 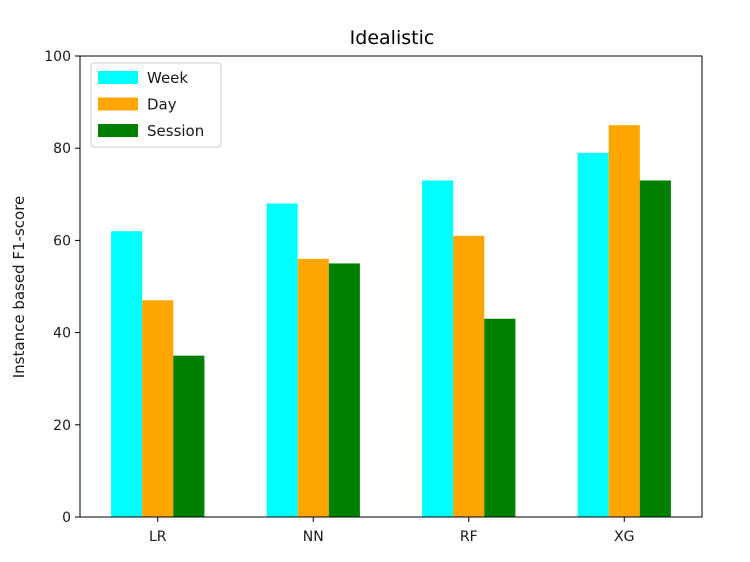 I want to click on x-tick-label: LR, so click(x=158, y=537).